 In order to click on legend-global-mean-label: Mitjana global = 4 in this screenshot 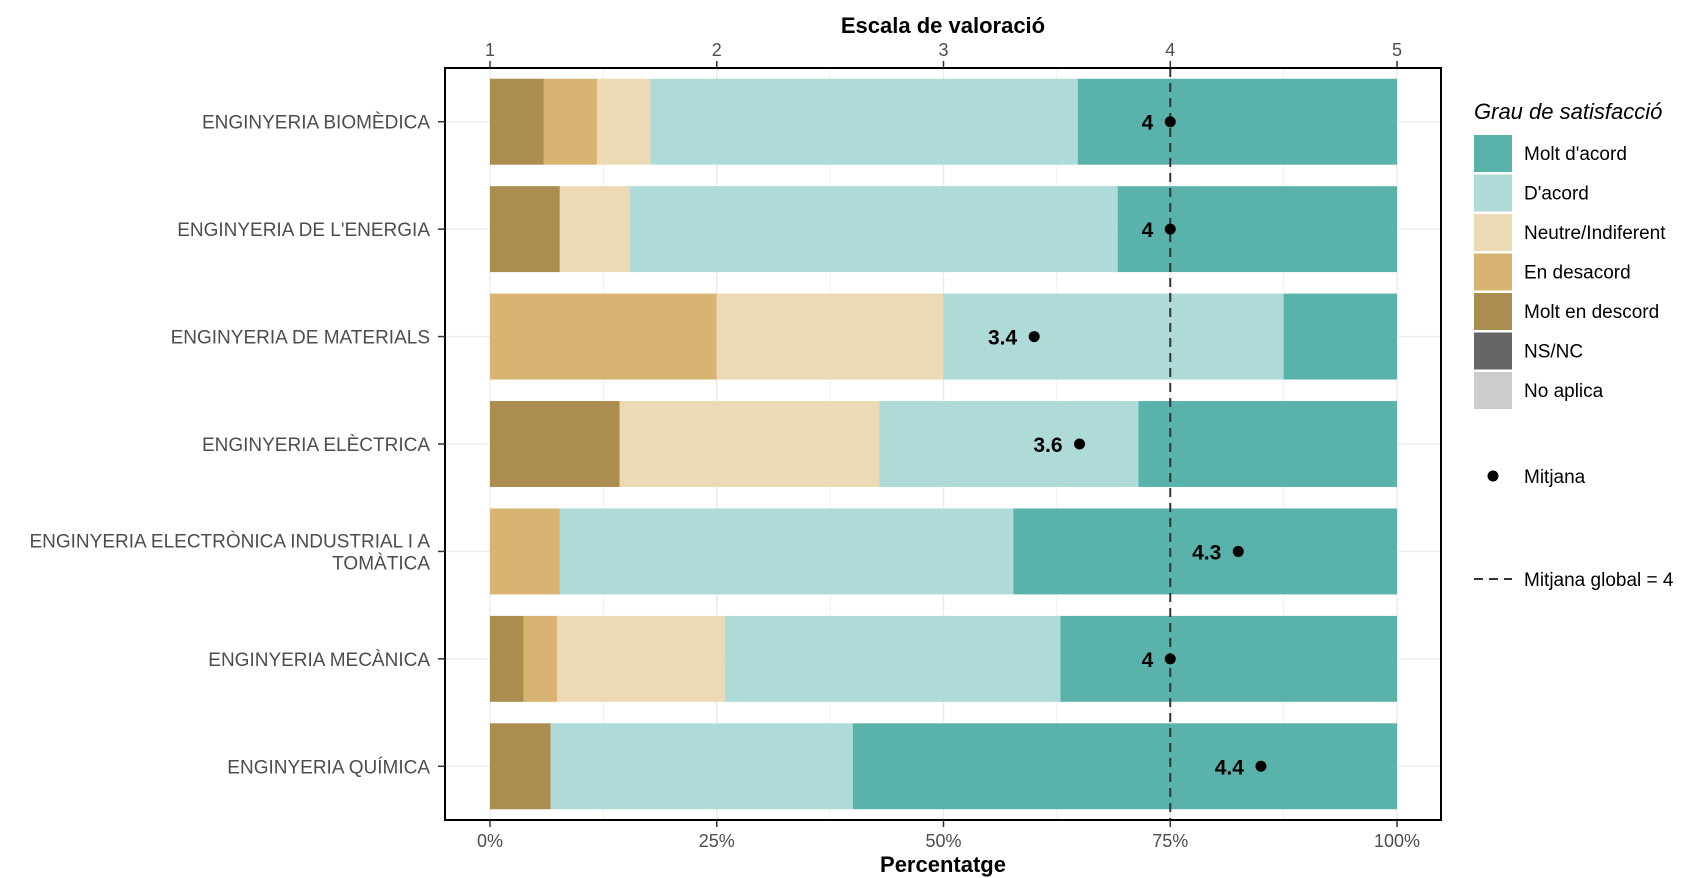, I will do `click(1599, 580)`.